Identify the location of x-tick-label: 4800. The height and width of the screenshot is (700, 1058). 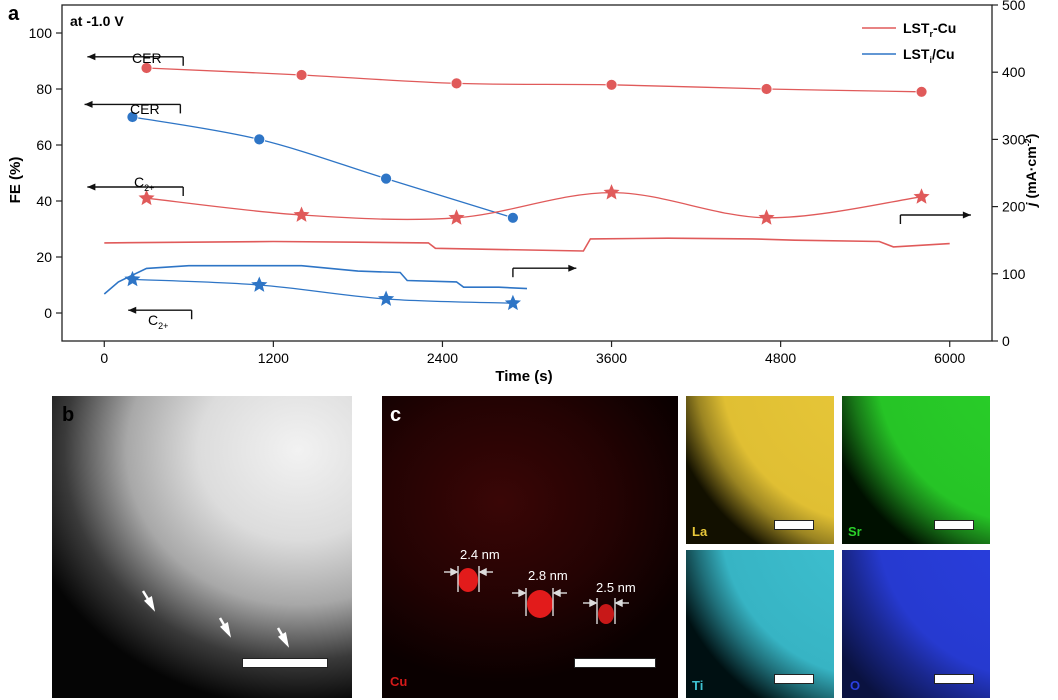
(780, 358).